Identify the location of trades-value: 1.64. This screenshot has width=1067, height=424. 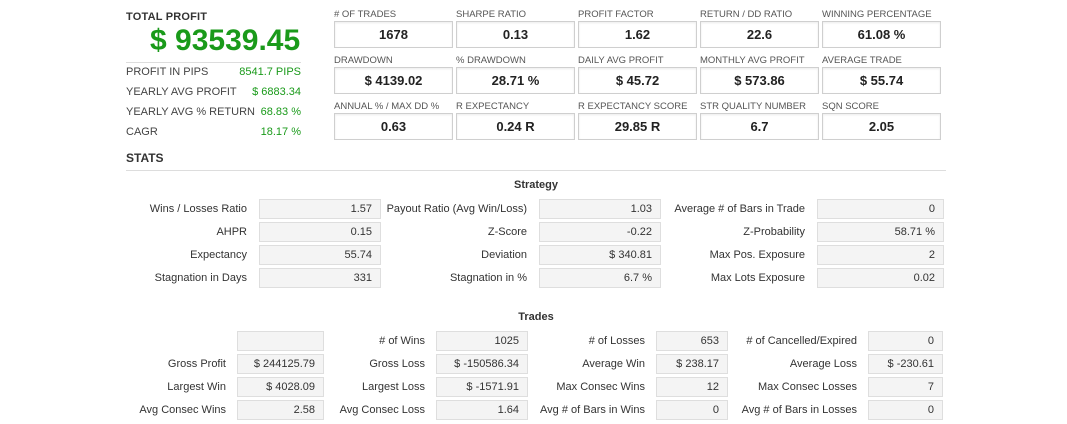
(482, 410).